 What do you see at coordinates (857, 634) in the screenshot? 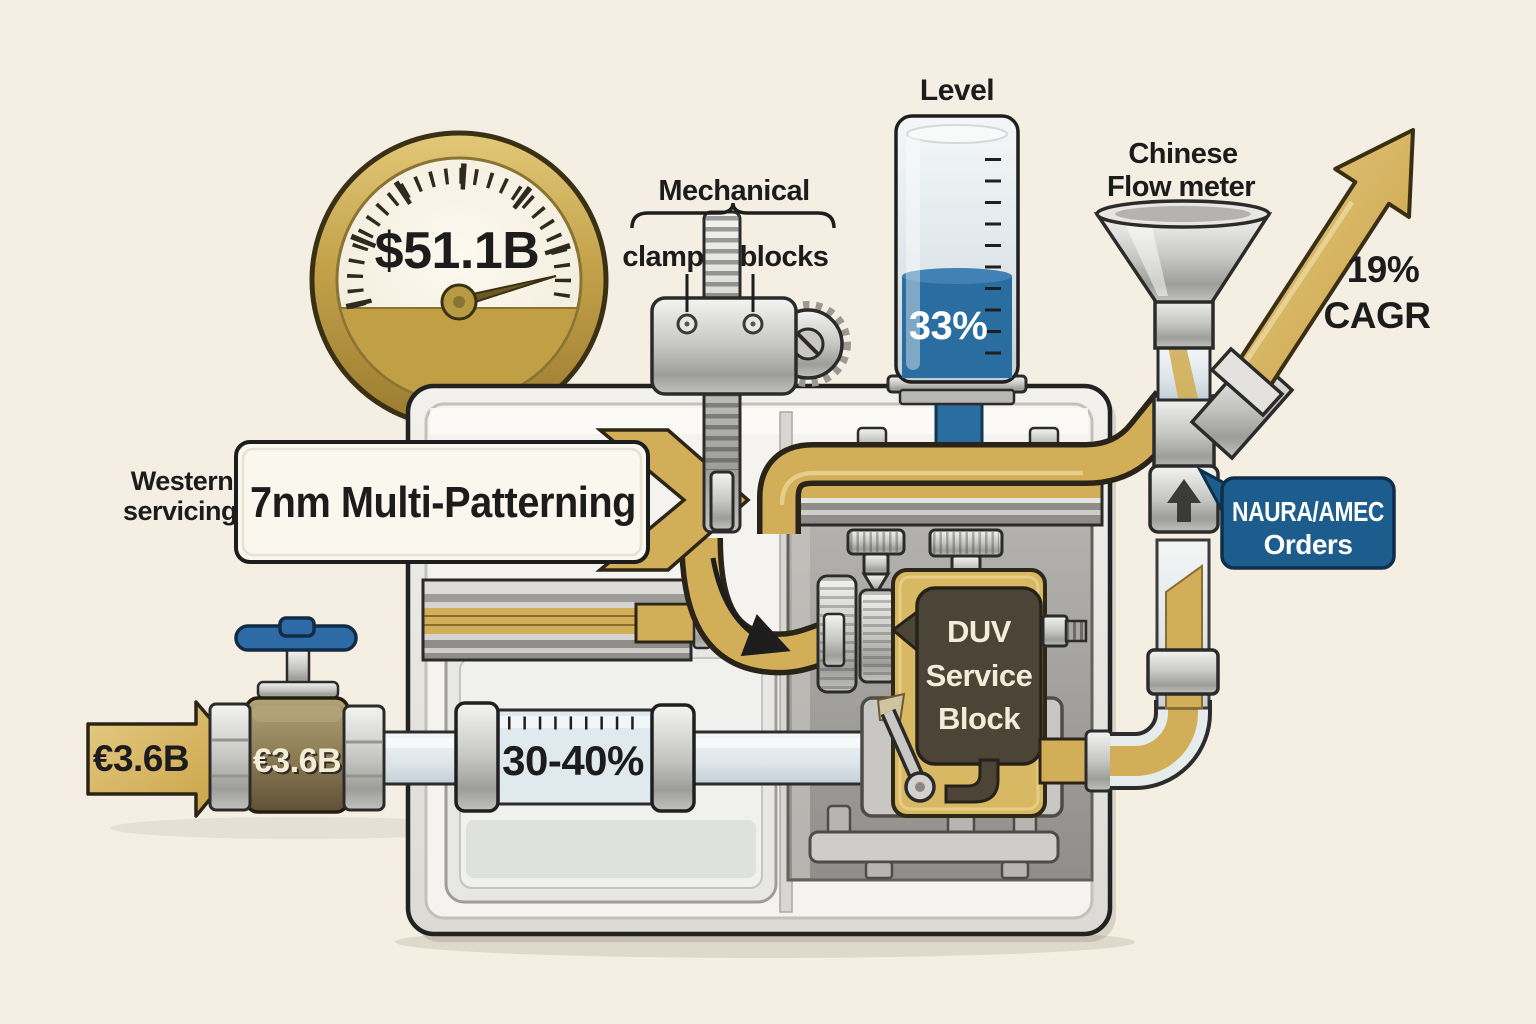
I see `gear-train` at bounding box center [857, 634].